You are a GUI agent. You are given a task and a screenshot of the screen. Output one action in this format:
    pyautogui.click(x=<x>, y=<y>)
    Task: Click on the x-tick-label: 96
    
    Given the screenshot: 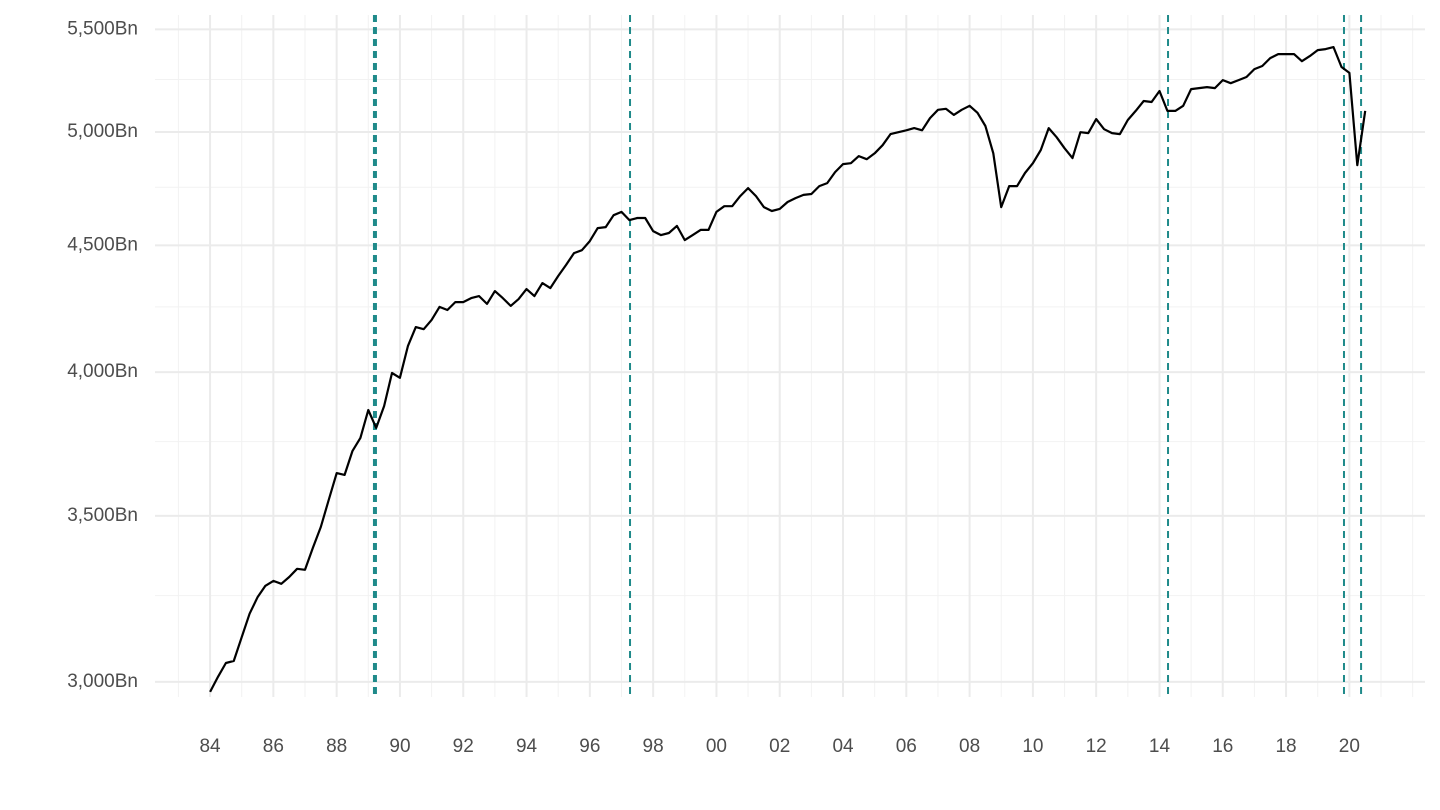 What is the action you would take?
    pyautogui.click(x=589, y=746)
    